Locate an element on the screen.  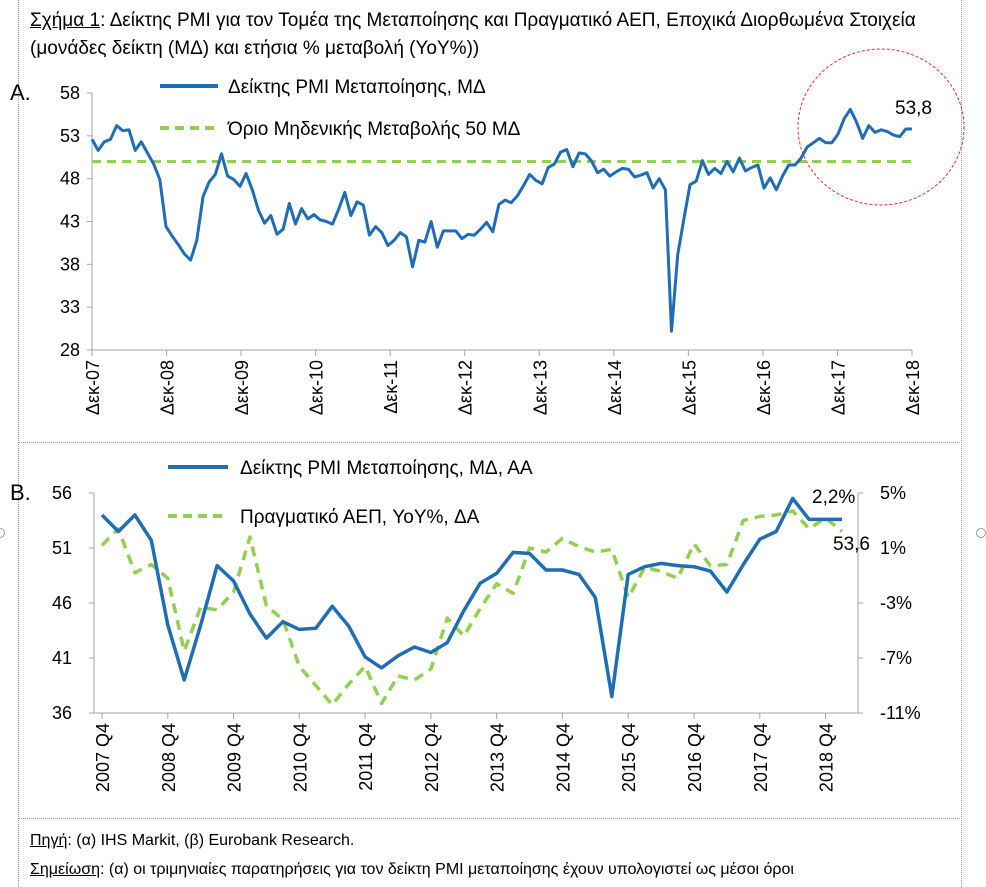
x-tick-label-a: Δεκ-14 is located at coordinates (615, 387).